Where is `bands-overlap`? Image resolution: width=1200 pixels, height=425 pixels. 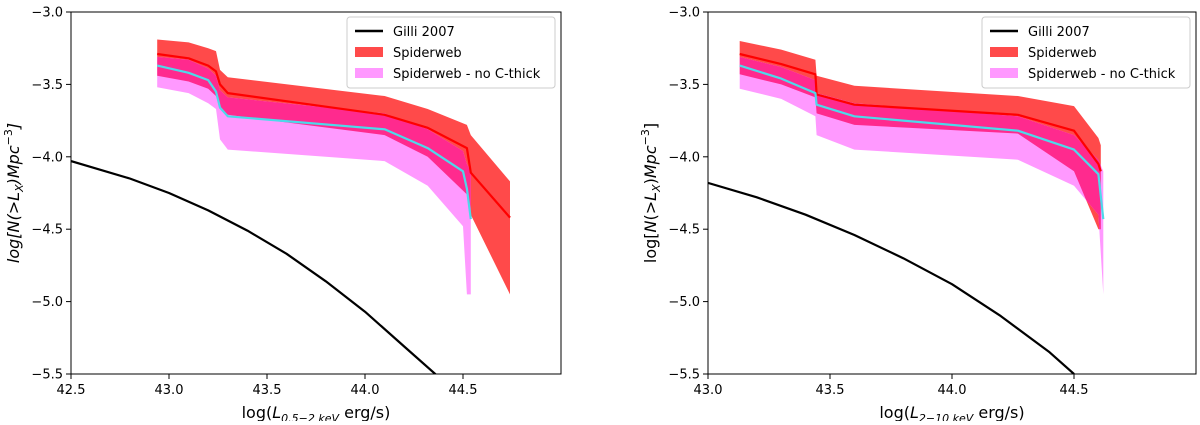
bands-overlap is located at coordinates (920, 143).